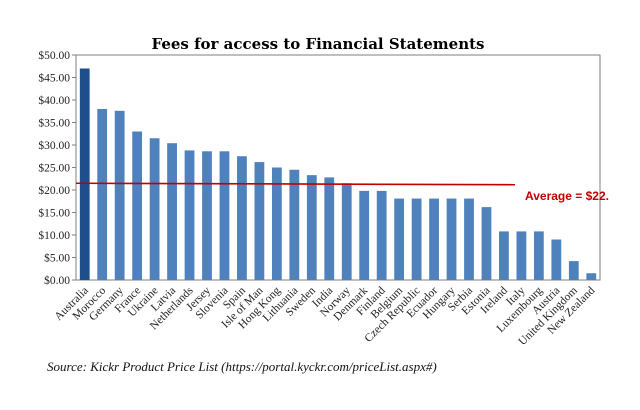  What do you see at coordinates (57, 280) in the screenshot?
I see `y-tick-label: $0.00` at bounding box center [57, 280].